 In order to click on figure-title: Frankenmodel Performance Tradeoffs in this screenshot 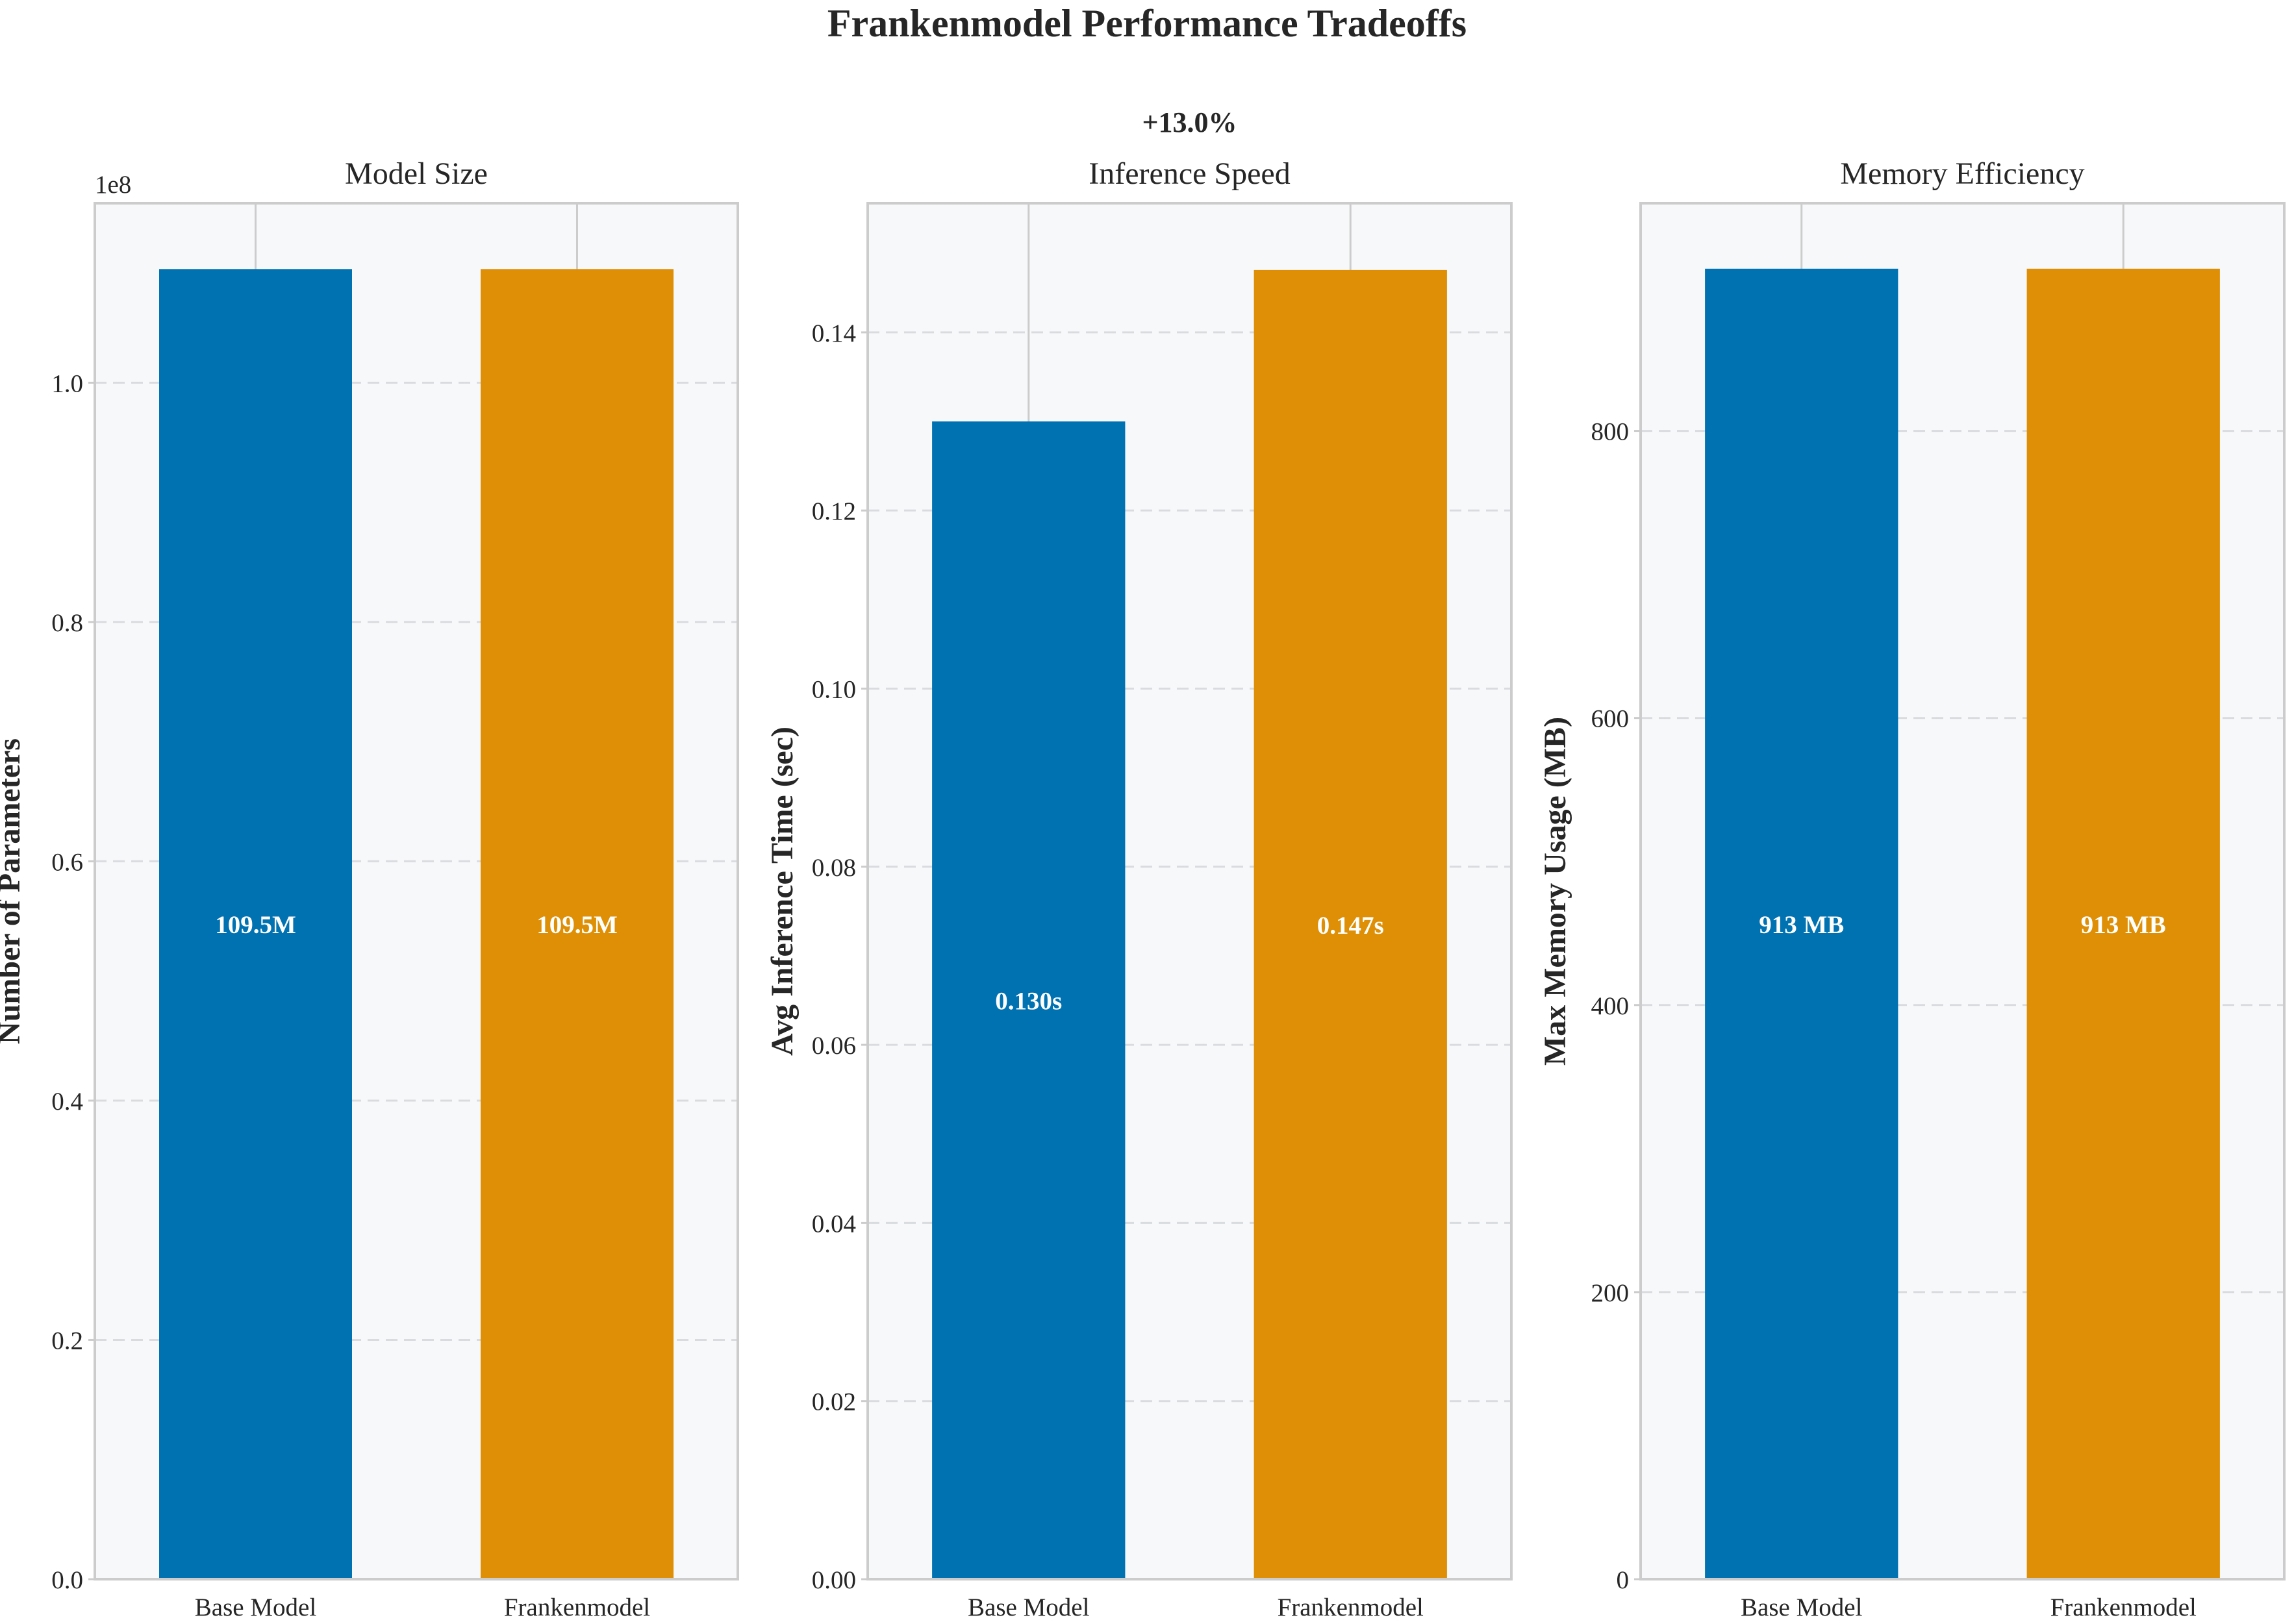, I will do `click(1147, 23)`.